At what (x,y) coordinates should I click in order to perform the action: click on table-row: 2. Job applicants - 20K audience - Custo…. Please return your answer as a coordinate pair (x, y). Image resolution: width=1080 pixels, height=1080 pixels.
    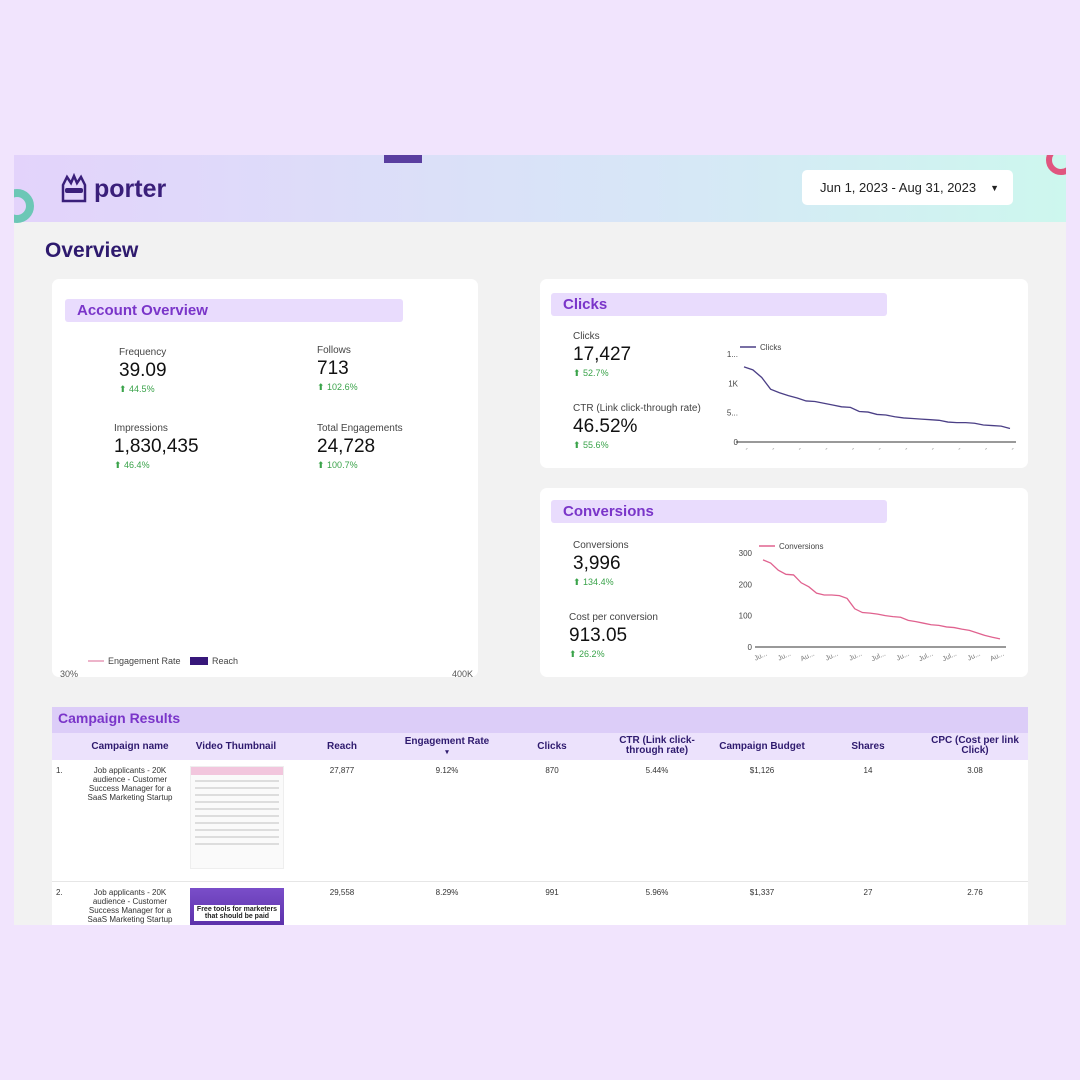
    Looking at the image, I should click on (540, 903).